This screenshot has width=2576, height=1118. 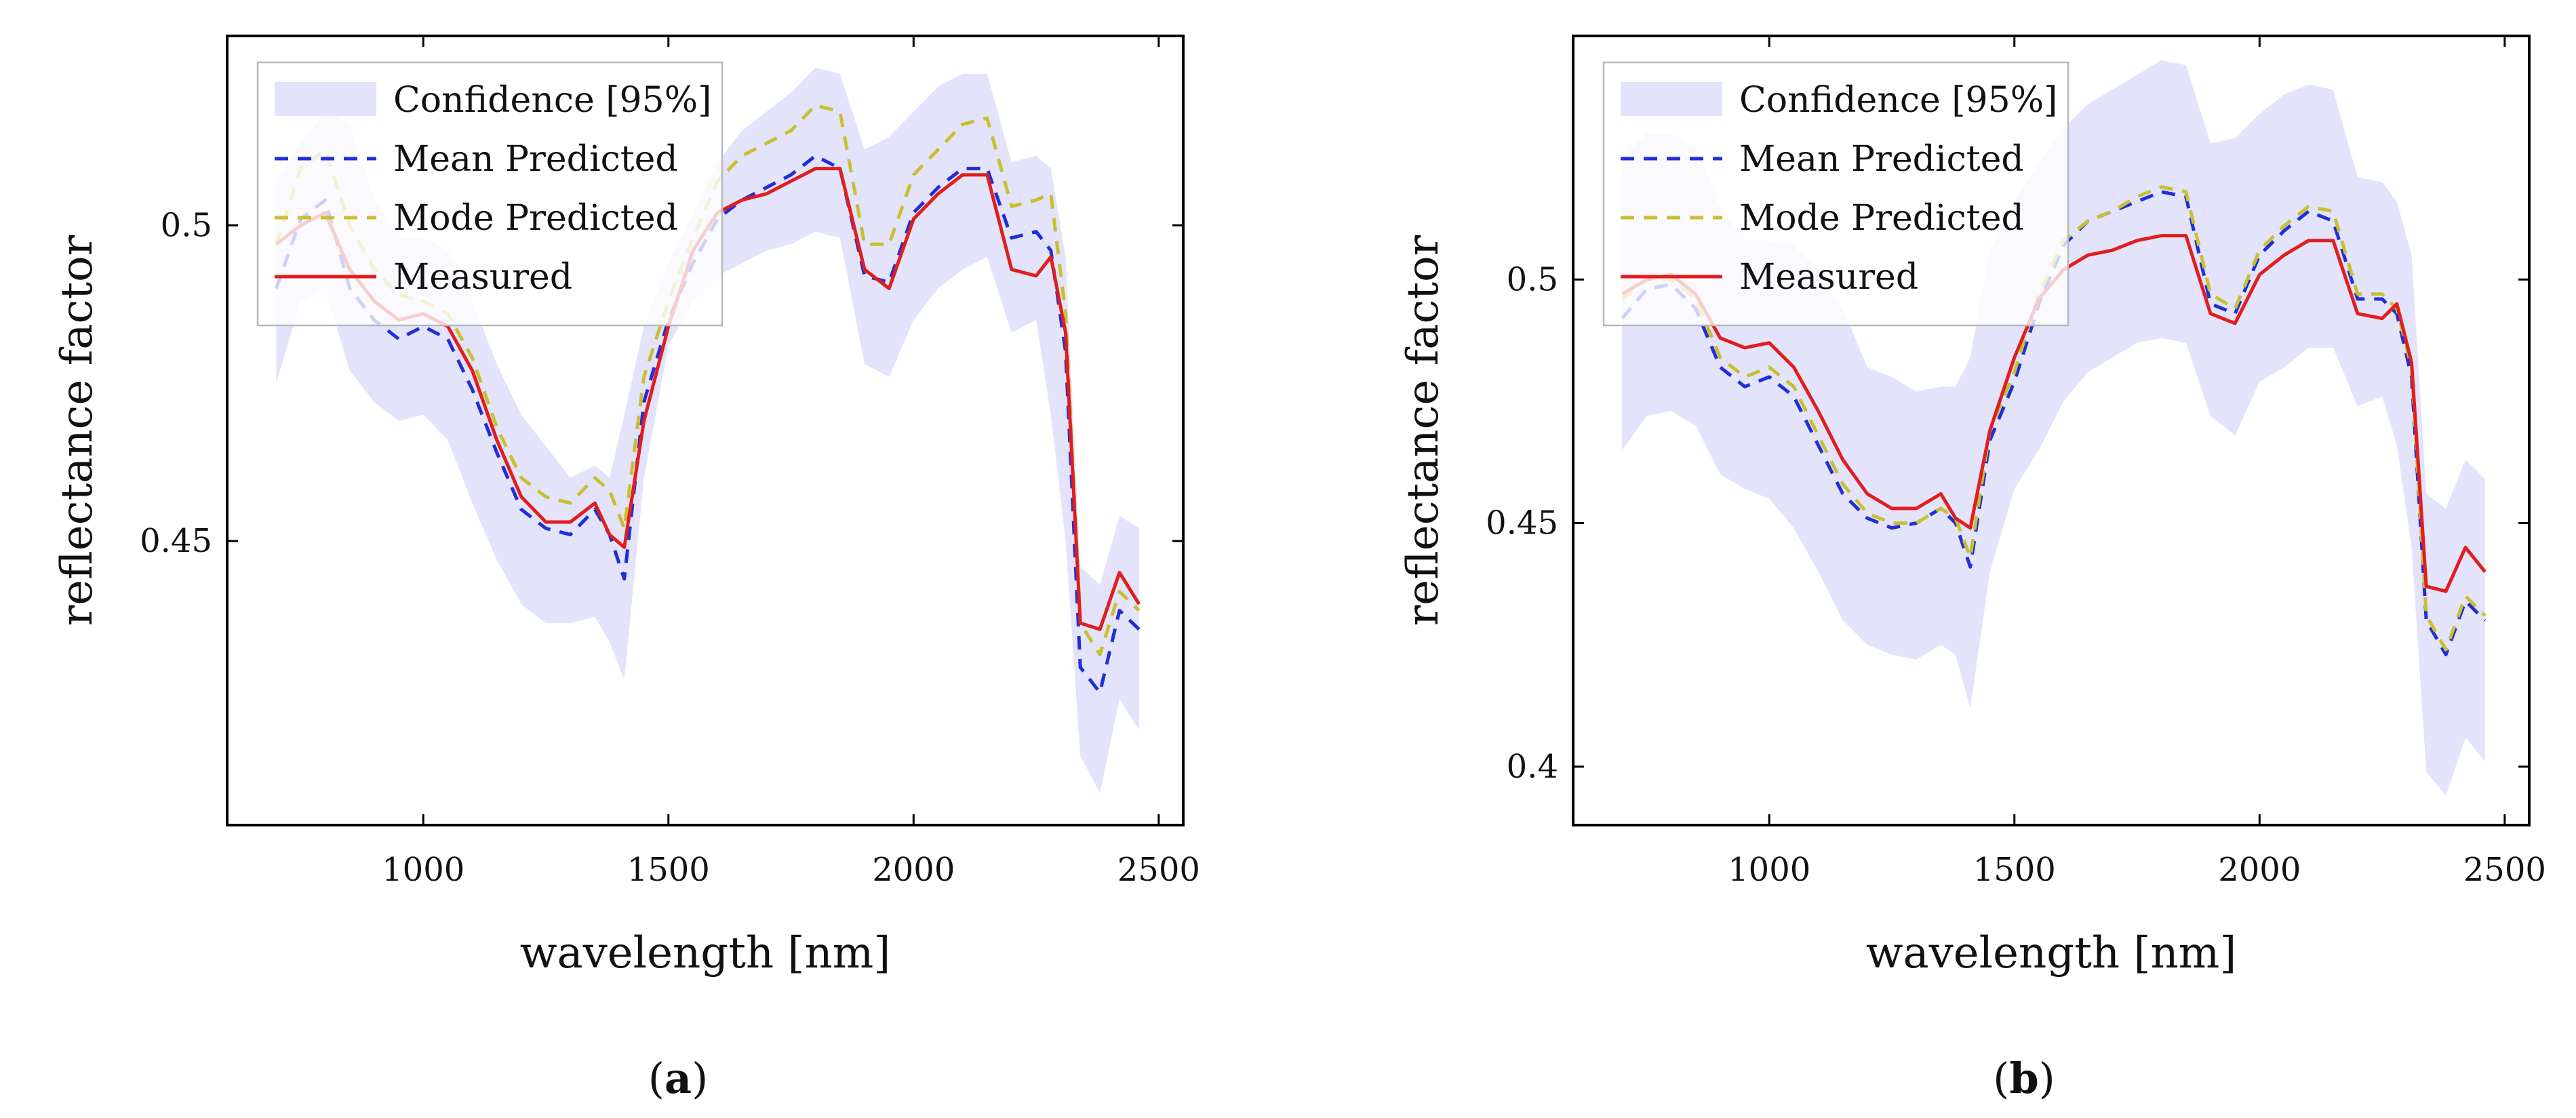 What do you see at coordinates (2024, 1078) in the screenshot?
I see `panel-caption: (b)` at bounding box center [2024, 1078].